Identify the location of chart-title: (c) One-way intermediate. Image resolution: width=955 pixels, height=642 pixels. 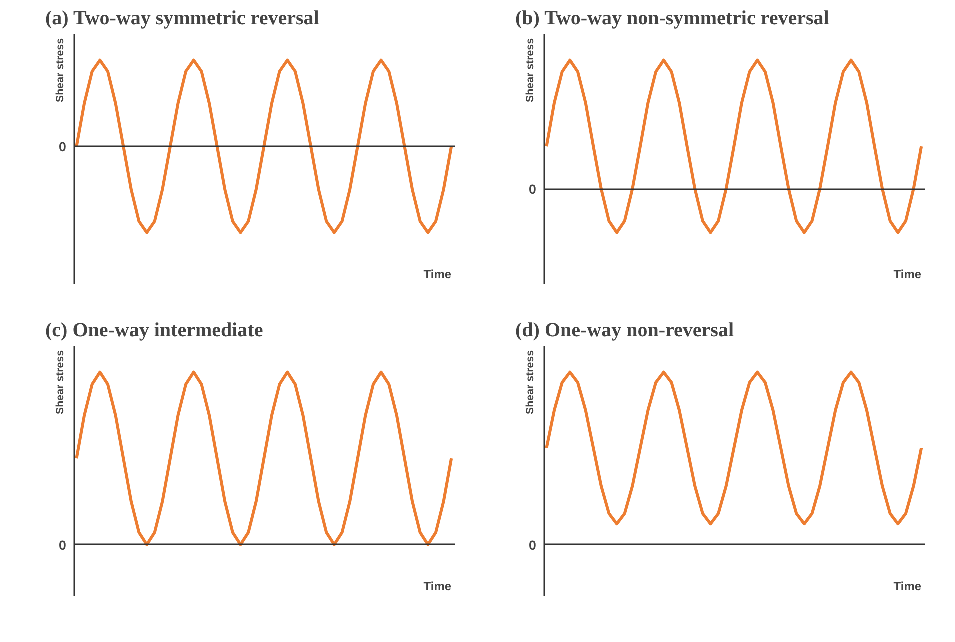
(155, 331).